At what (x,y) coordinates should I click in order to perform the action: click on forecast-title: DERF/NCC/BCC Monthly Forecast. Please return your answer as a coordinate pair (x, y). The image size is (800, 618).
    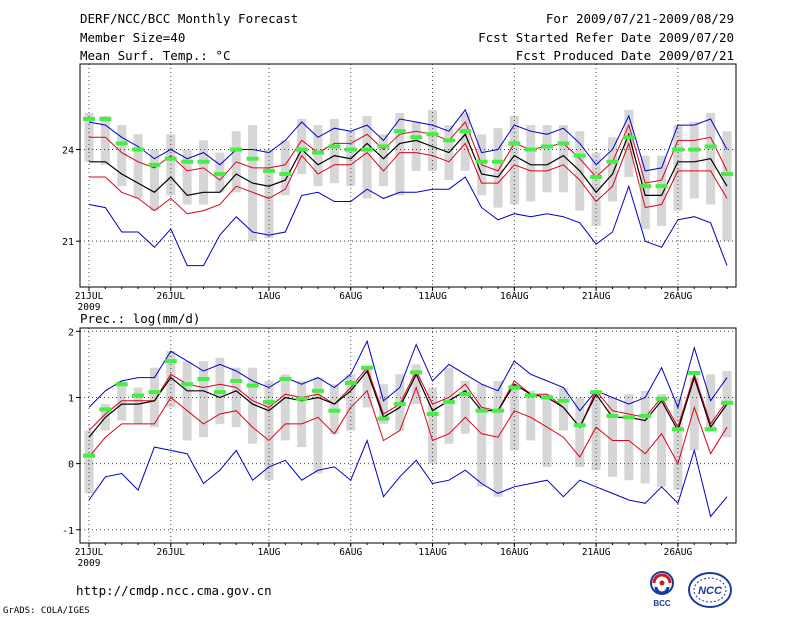
    Looking at the image, I should click on (189, 18).